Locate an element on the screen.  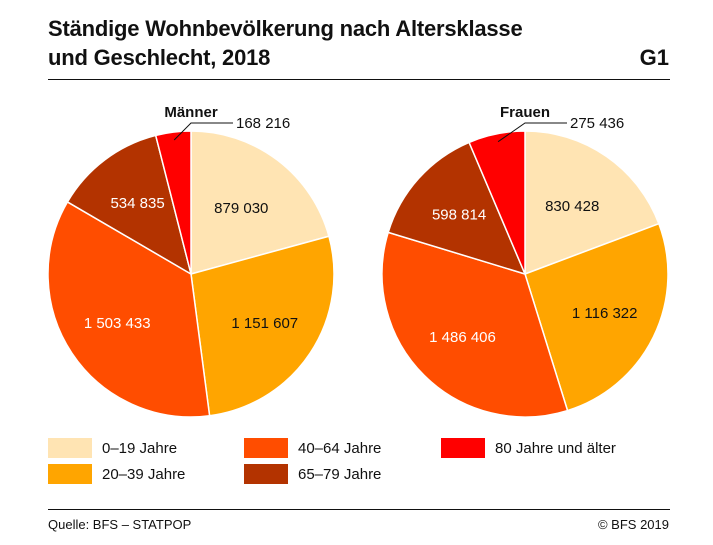
pie-label-frauen-40-64: 1 486 406 is located at coordinates (462, 337).